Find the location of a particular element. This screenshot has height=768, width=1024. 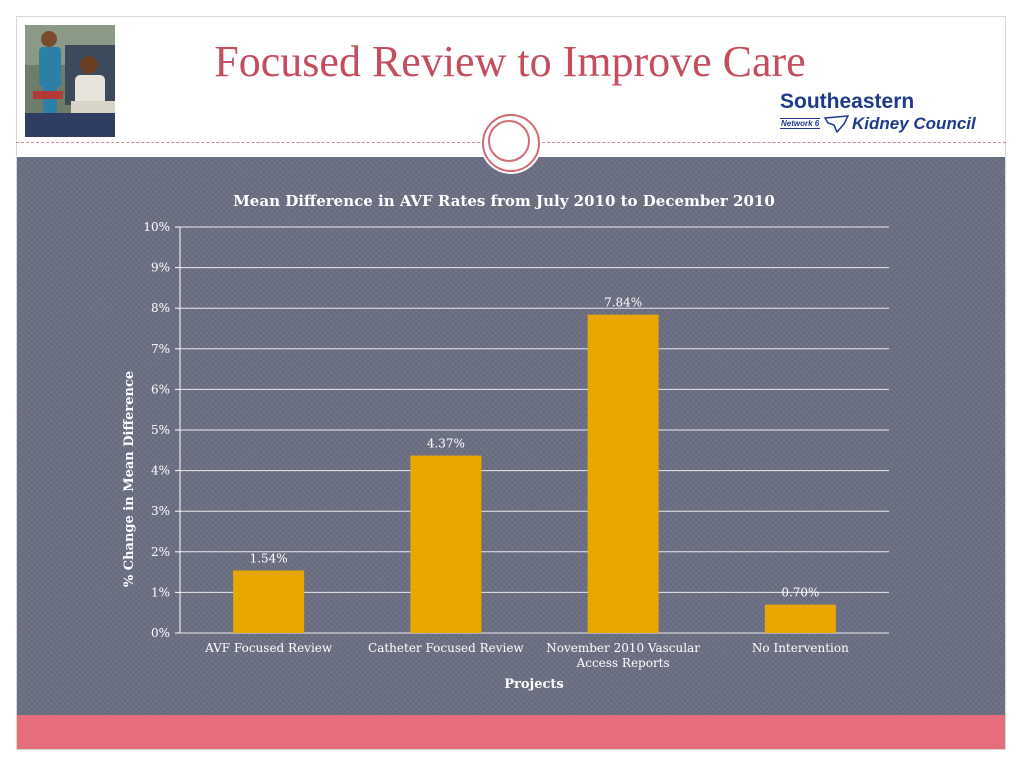

x-axis-label: Projects is located at coordinates (534, 684).